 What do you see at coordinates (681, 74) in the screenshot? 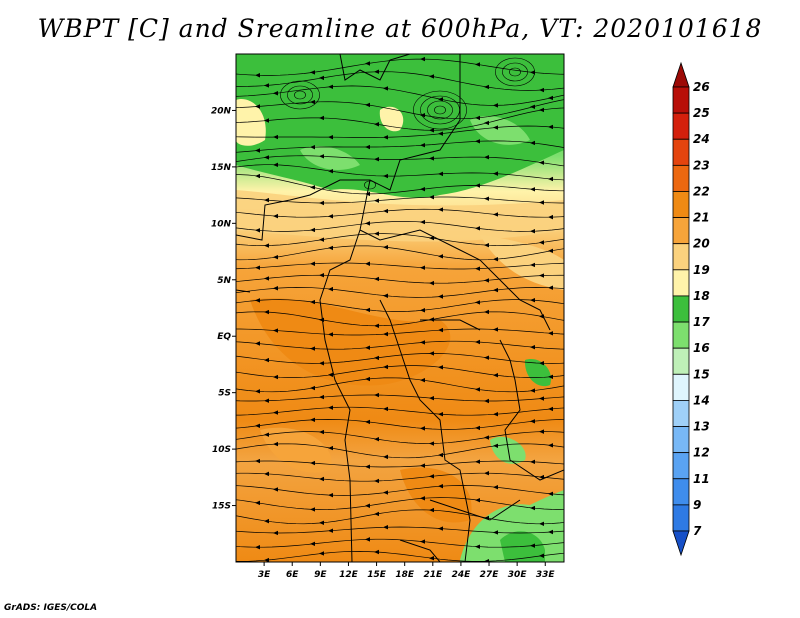
I see `colorbar-top-arrow` at bounding box center [681, 74].